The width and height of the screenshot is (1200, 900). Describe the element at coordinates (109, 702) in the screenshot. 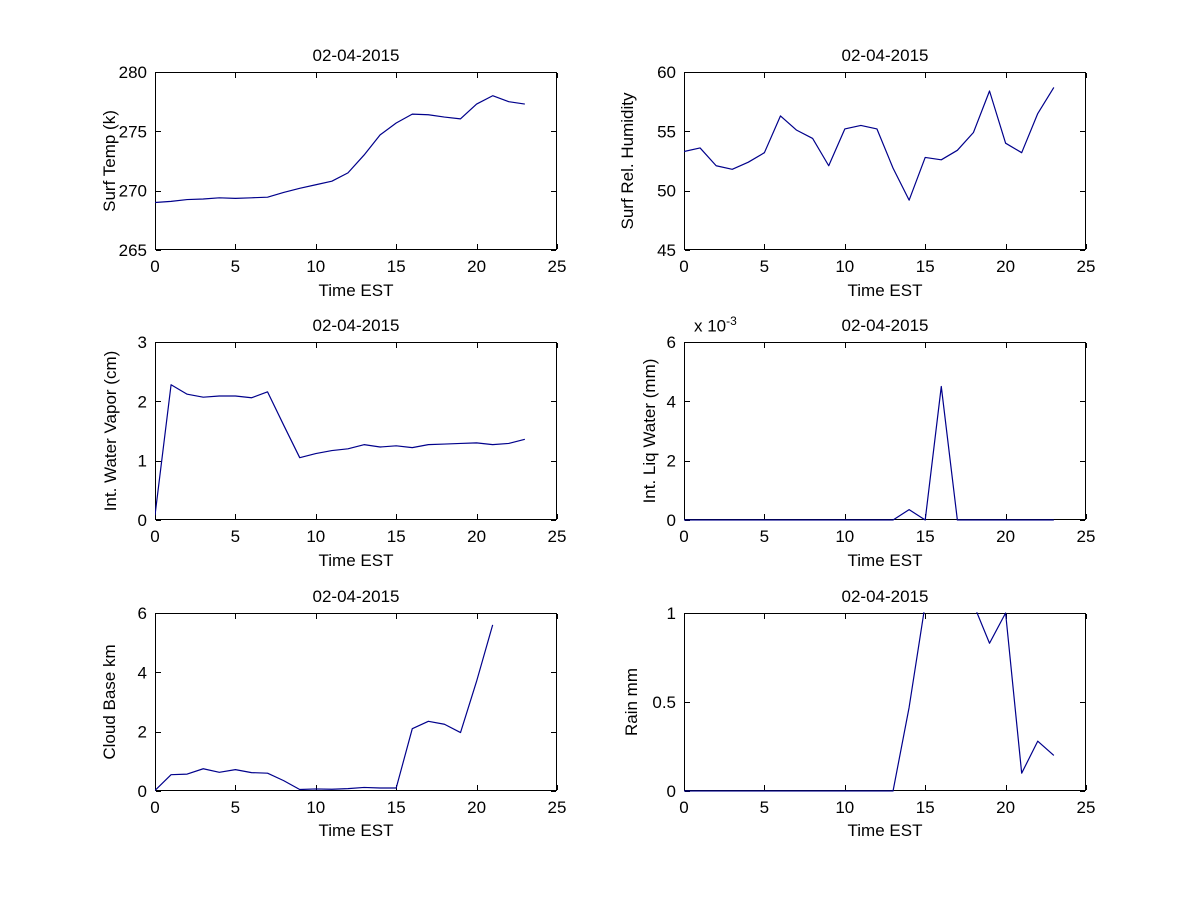

I see `chart-cloud-base-ylabel: Cloud Base km` at that location.